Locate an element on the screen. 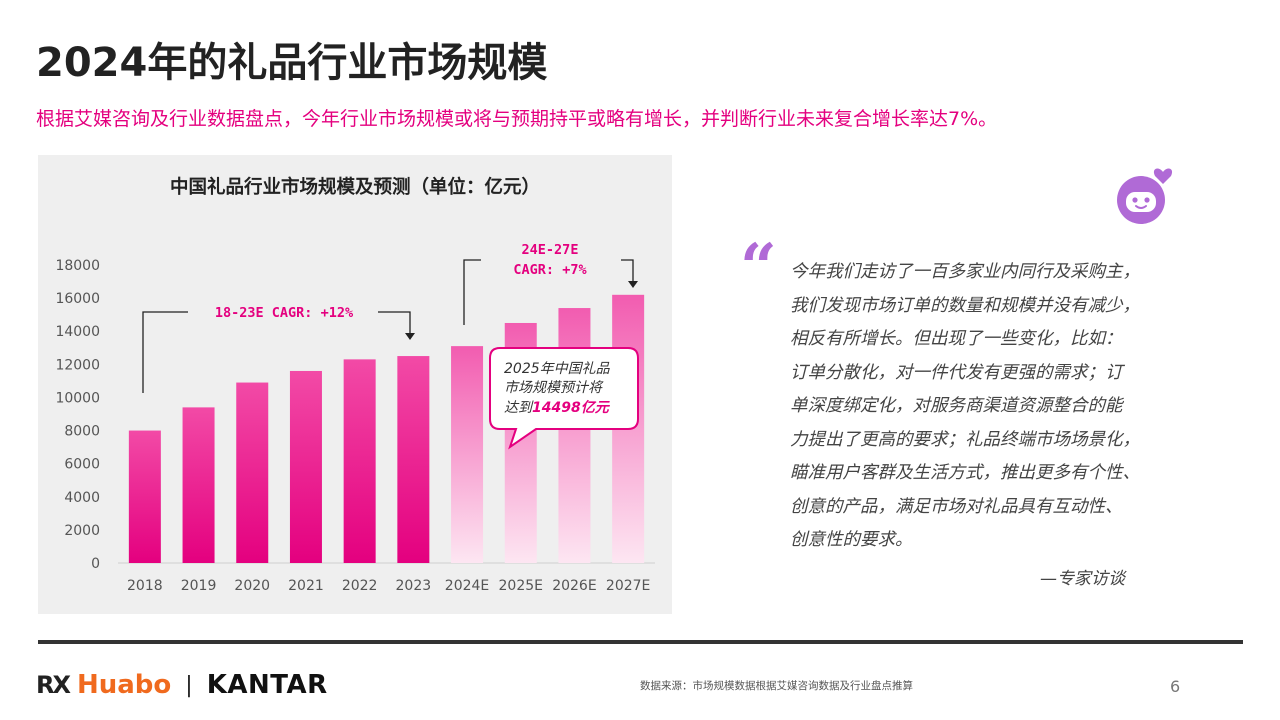  x-tick-label: 2027E is located at coordinates (628, 586).